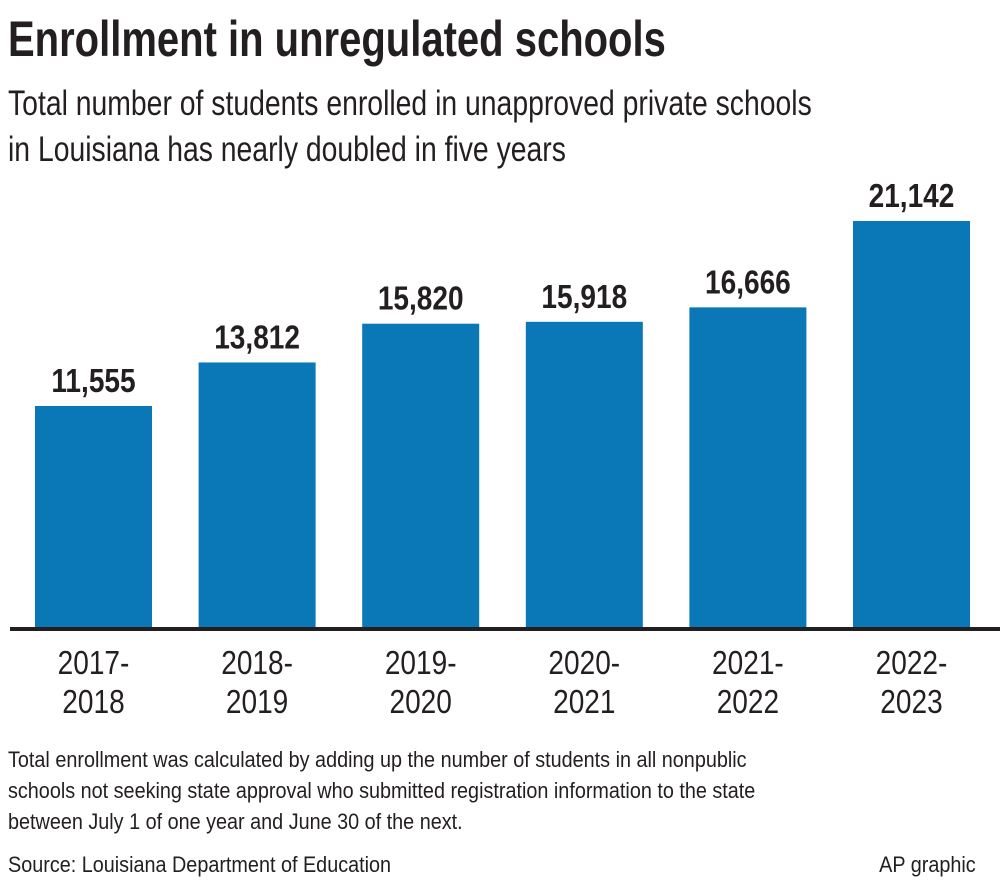 This screenshot has width=1000, height=889. Describe the element at coordinates (505, 629) in the screenshot. I see `x-axis-line` at that location.